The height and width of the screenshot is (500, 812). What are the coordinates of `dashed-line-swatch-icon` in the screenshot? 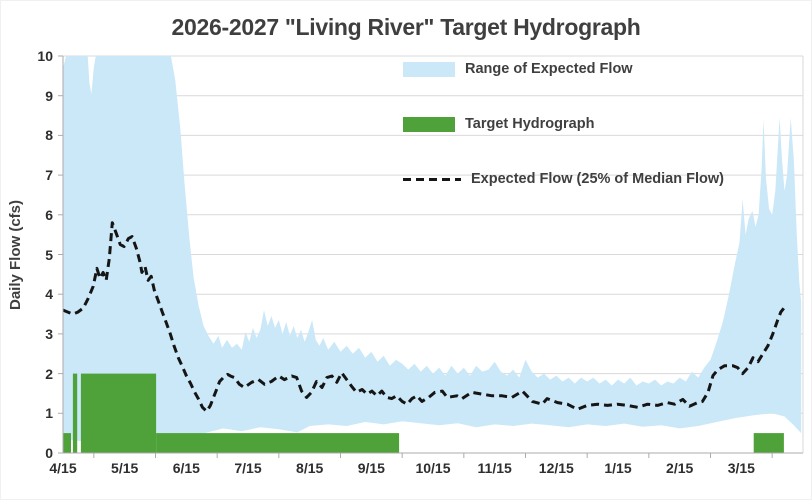 It's located at (432, 179).